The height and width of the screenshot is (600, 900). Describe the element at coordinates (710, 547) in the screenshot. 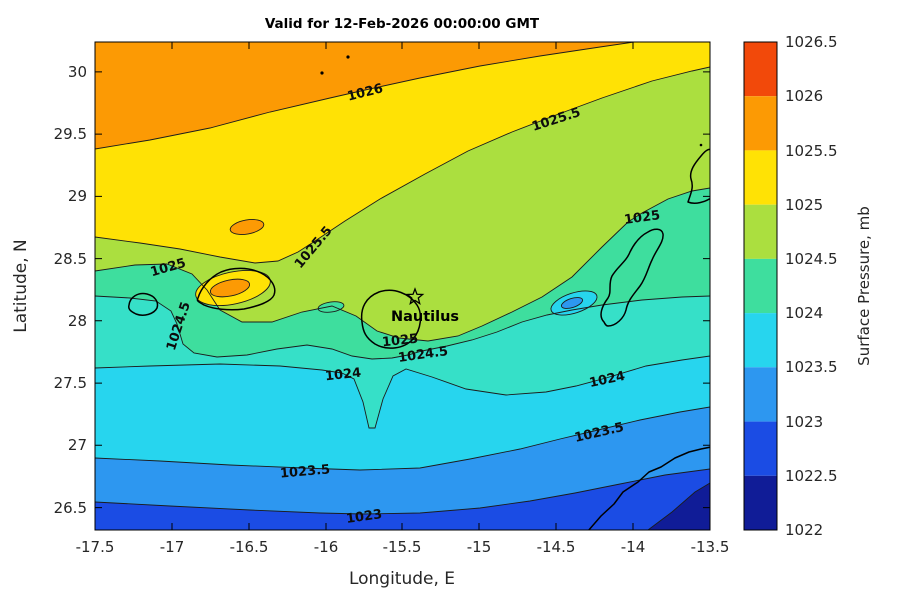

I see `x-tick-8: -13.5` at that location.